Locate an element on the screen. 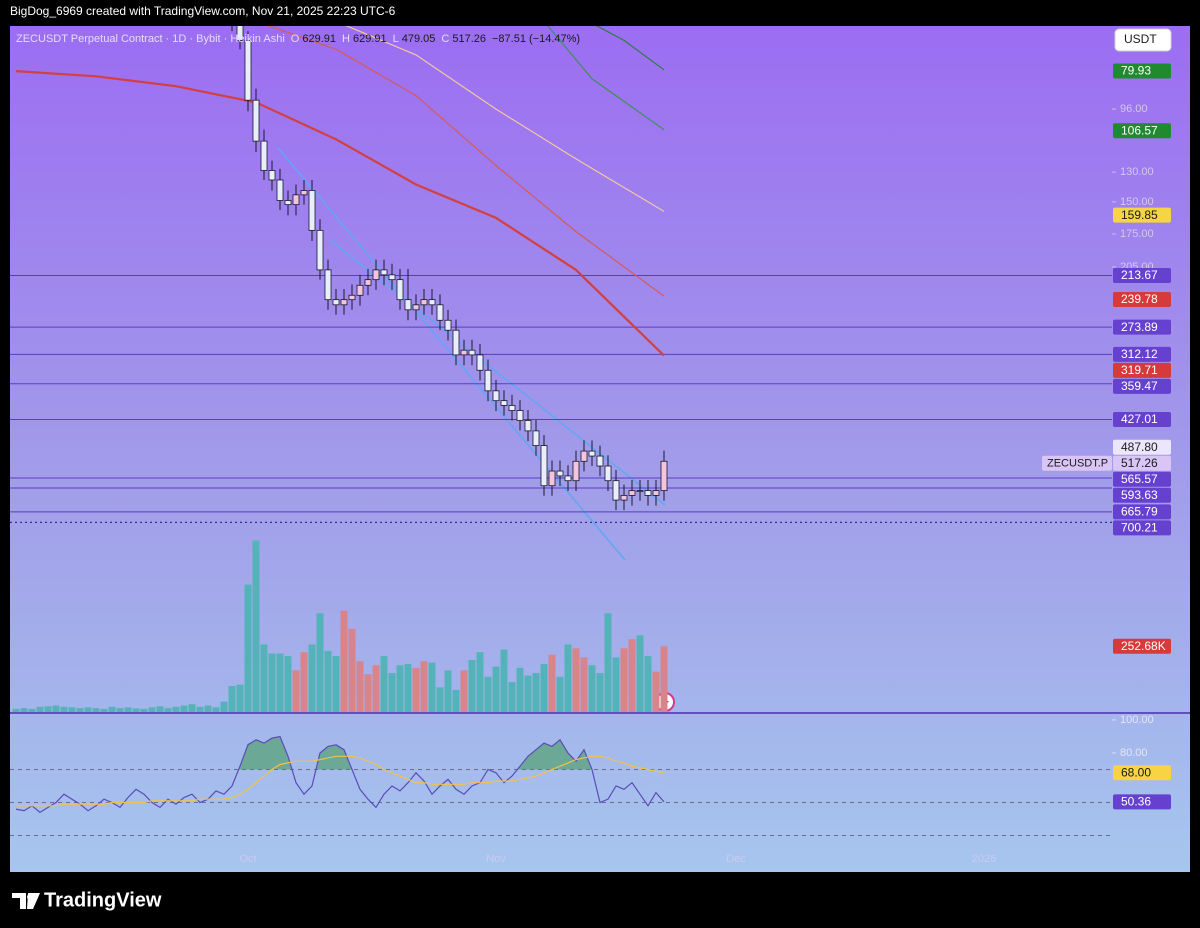  price-tag-label: 593.63 is located at coordinates (1139, 495).